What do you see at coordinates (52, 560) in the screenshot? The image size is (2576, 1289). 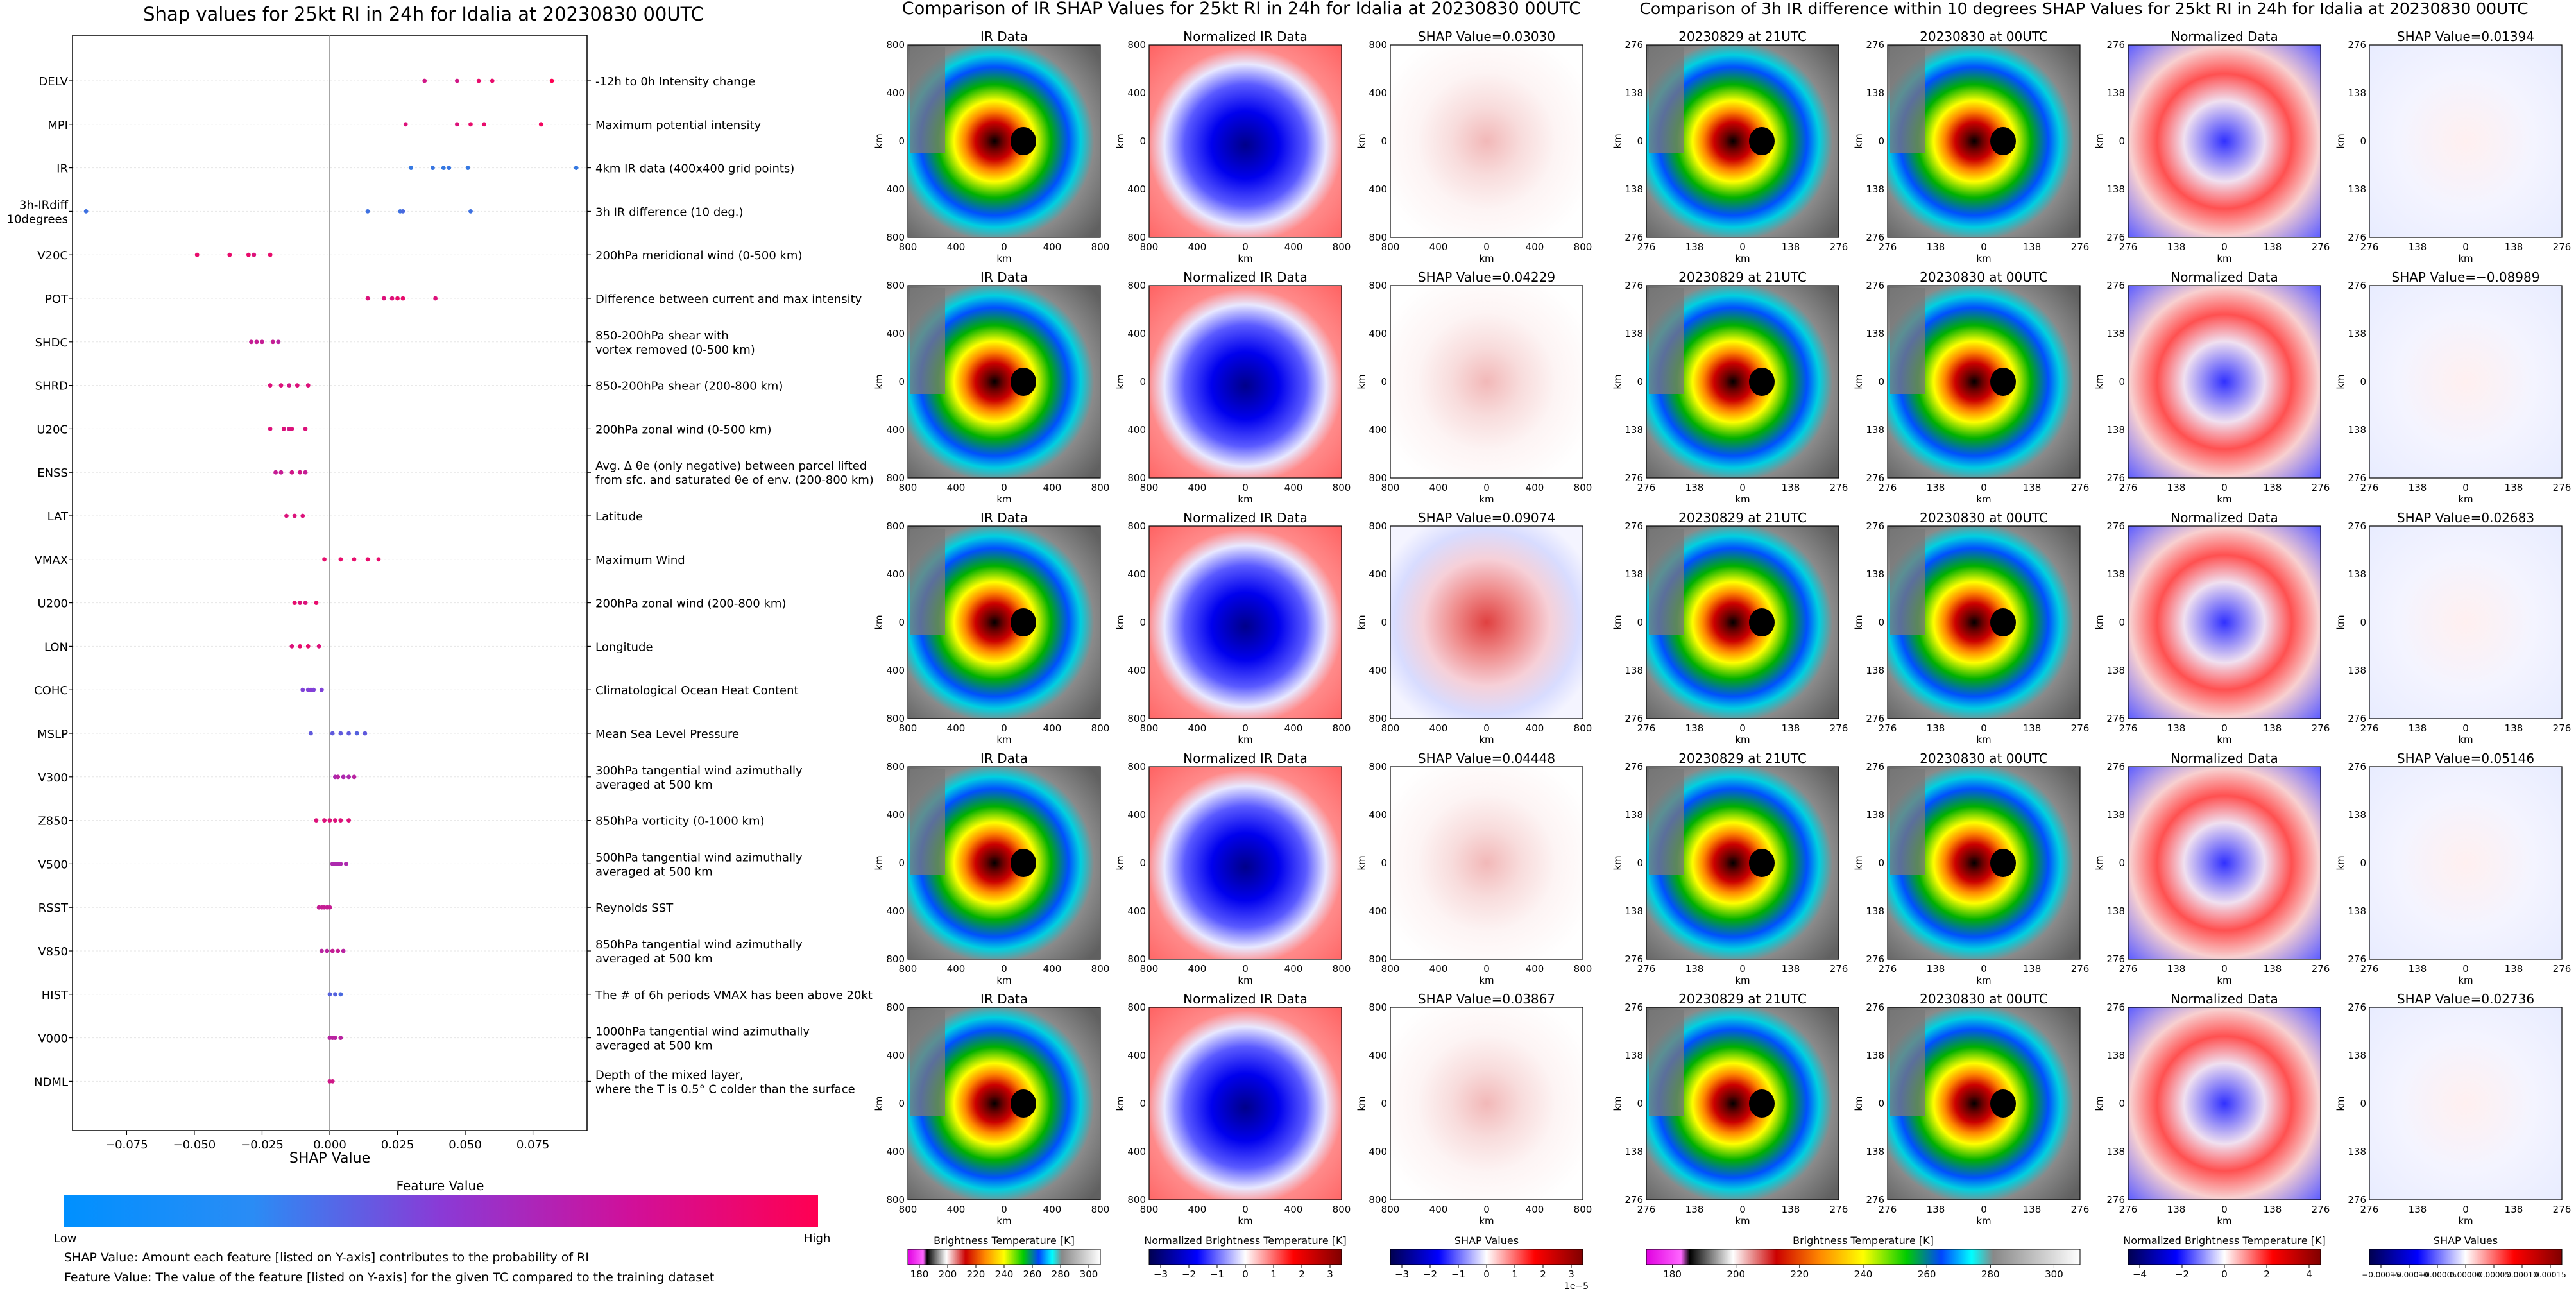 I see `feature-code-label: VMAX` at bounding box center [52, 560].